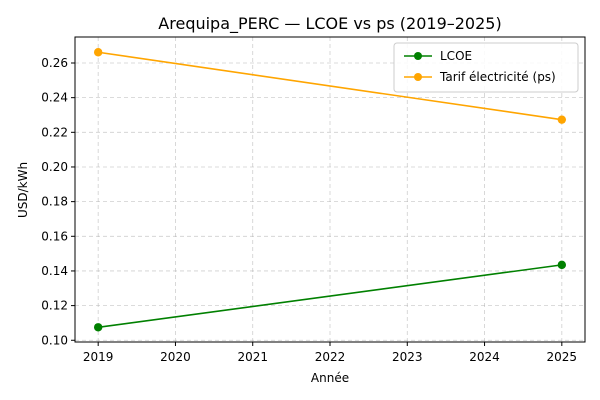  What do you see at coordinates (54, 63) in the screenshot?
I see `y-tick-label: 0.26` at bounding box center [54, 63].